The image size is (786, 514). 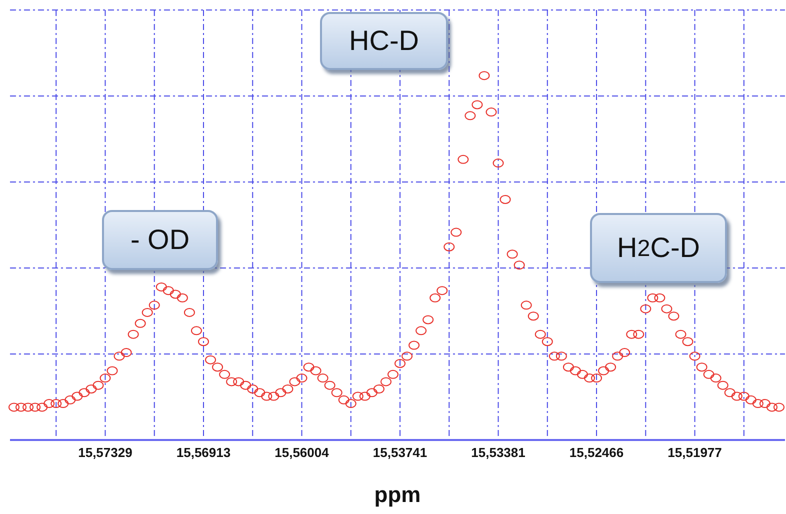 I want to click on x-axis-title: ppm, so click(x=397, y=494).